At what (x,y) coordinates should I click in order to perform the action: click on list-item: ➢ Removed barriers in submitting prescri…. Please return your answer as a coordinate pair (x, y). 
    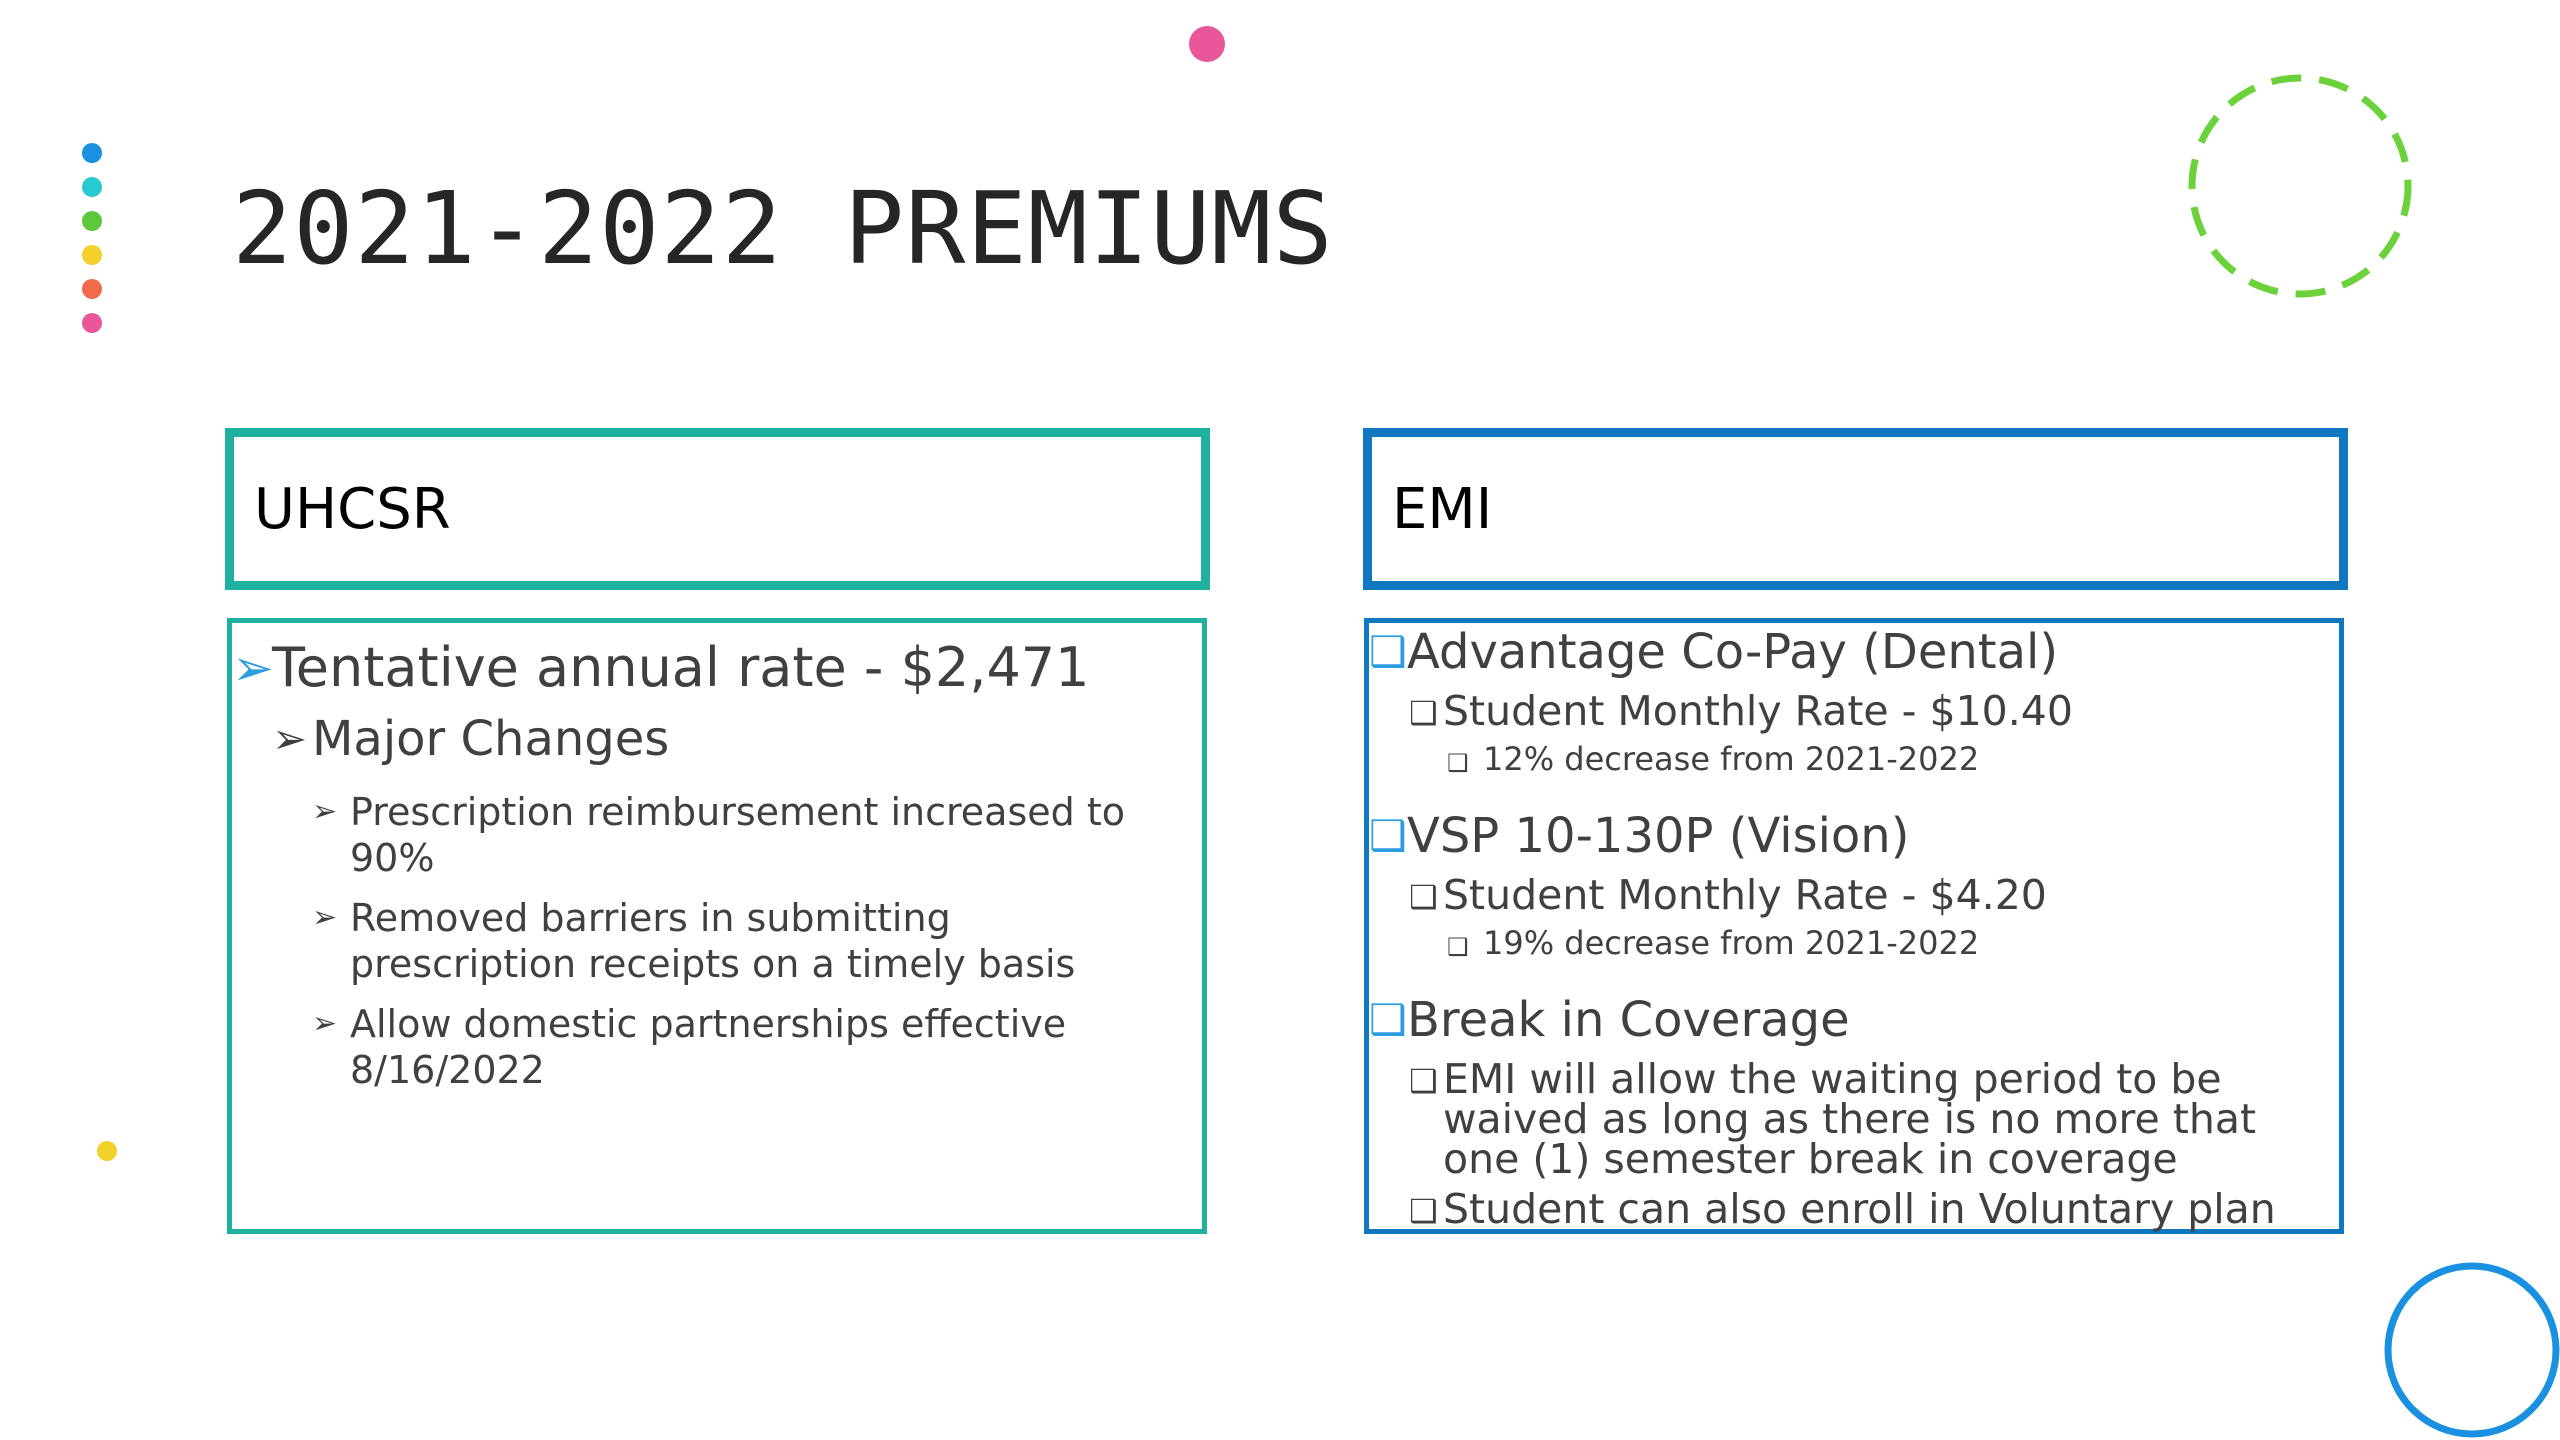
    Looking at the image, I should click on (747, 941).